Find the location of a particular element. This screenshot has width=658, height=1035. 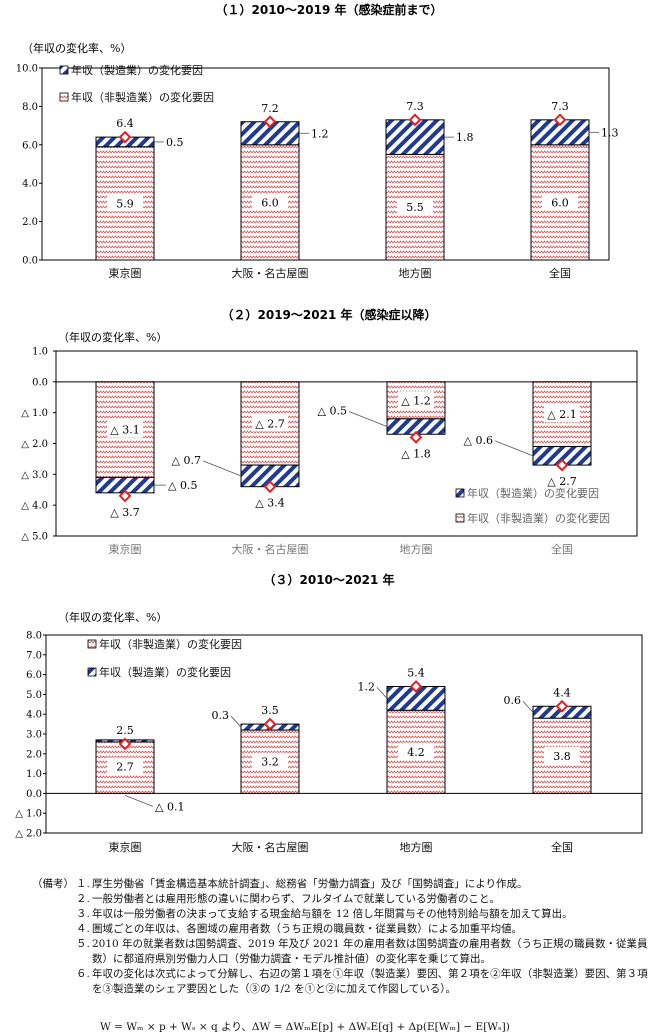

total-label: △ 1.8 is located at coordinates (415, 453).